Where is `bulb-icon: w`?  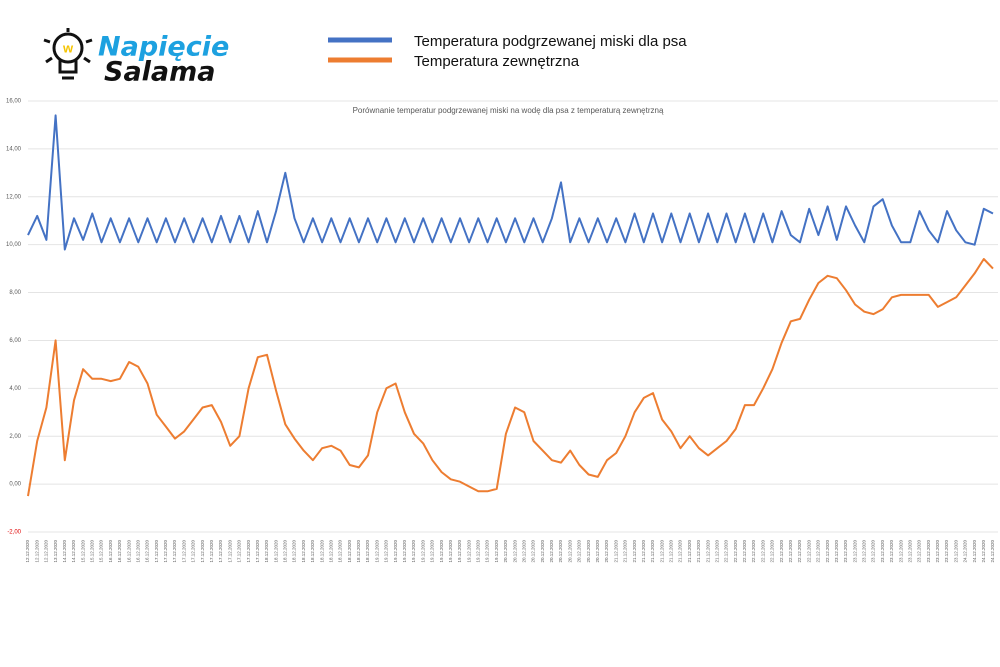 bulb-icon: w is located at coordinates (68, 54).